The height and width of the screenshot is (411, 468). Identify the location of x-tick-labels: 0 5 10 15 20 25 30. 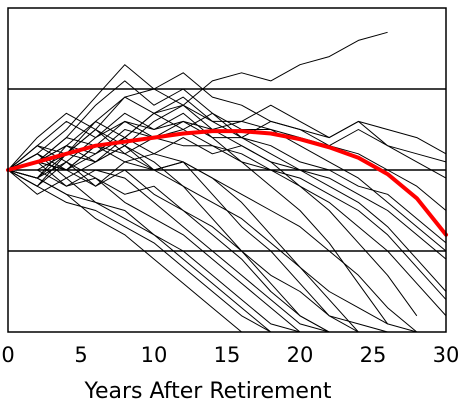
(230, 355).